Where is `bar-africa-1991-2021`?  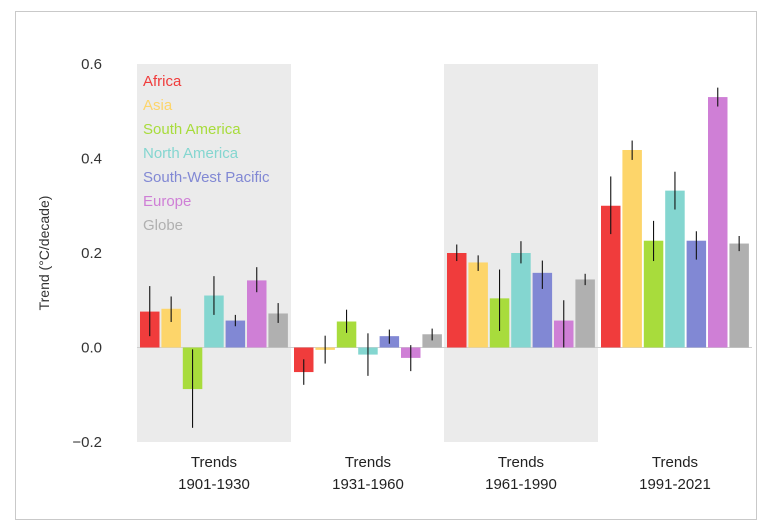 bar-africa-1991-2021 is located at coordinates (611, 276).